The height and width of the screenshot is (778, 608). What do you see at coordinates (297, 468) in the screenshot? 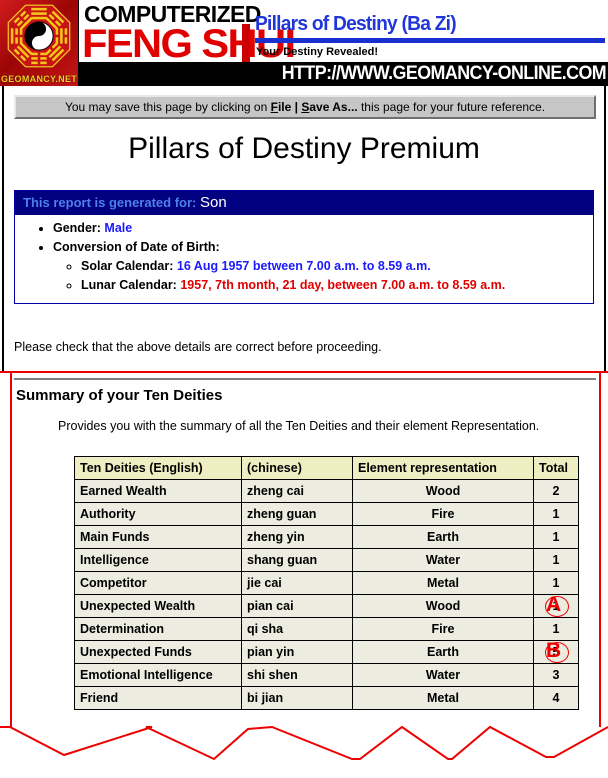
I see `header-chinese: (chinese)` at bounding box center [297, 468].